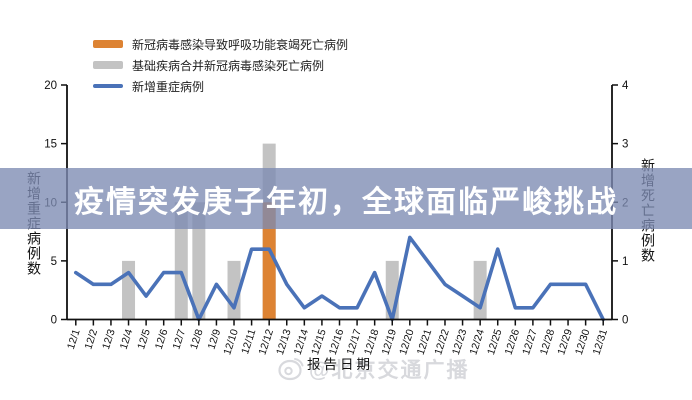 The width and height of the screenshot is (692, 400). I want to click on x-tick-label: 12/7, so click(179, 339).